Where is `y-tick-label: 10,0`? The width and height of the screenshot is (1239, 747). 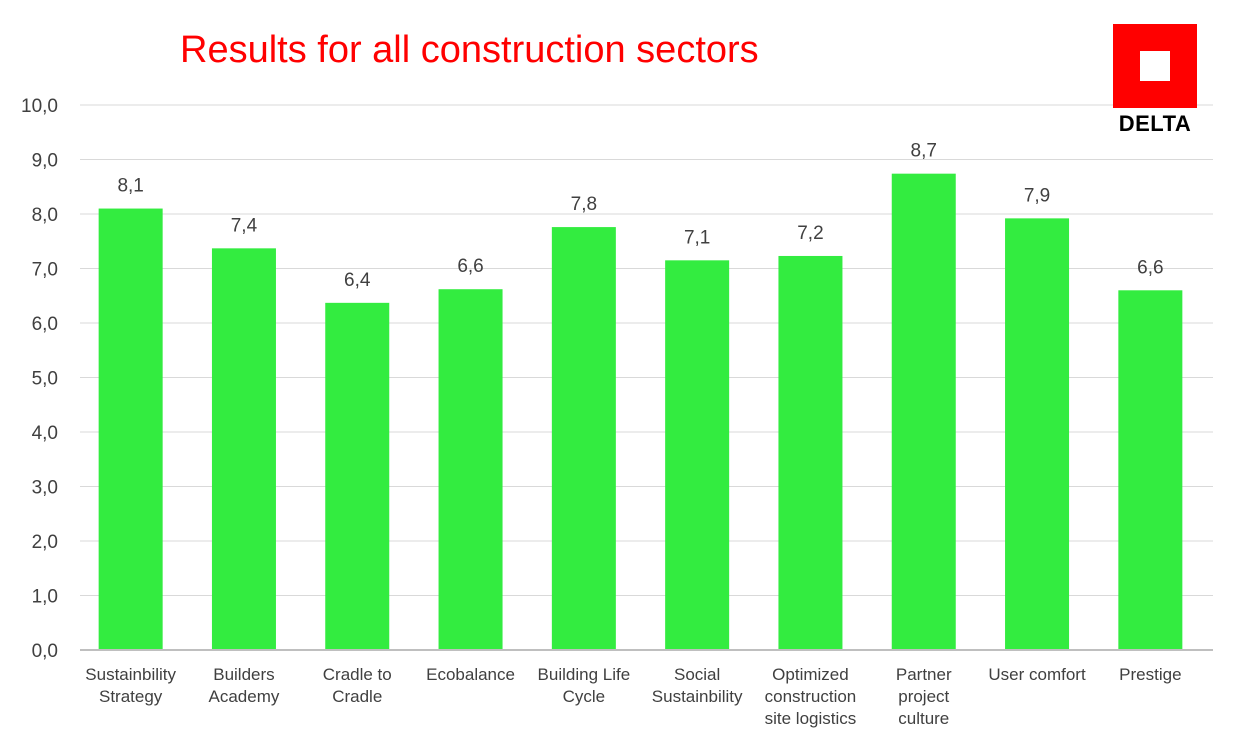 y-tick-label: 10,0 is located at coordinates (39, 106).